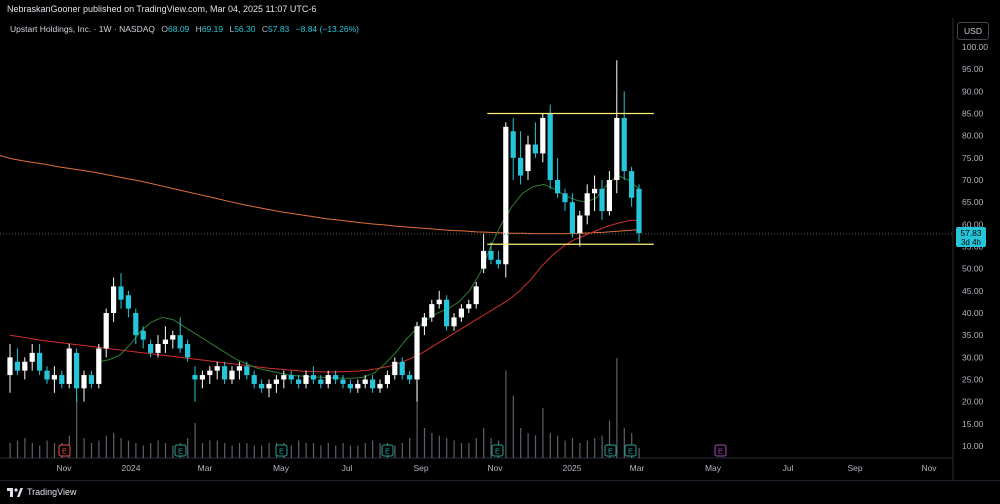  What do you see at coordinates (42, 492) in the screenshot?
I see `tradingview-brand: TradingView` at bounding box center [42, 492].